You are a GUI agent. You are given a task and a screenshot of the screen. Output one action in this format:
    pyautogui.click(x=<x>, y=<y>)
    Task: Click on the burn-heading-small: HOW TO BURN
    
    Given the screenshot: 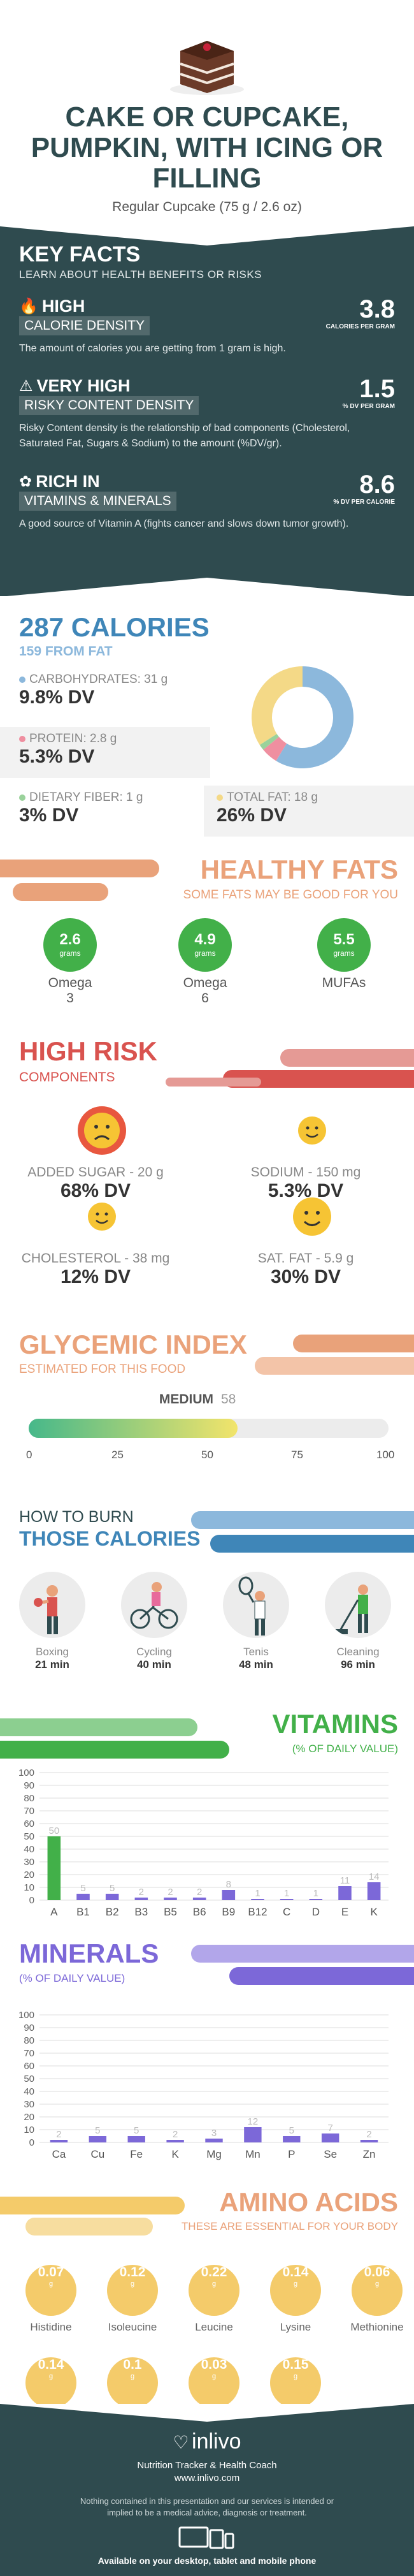 What is the action you would take?
    pyautogui.click(x=76, y=1517)
    